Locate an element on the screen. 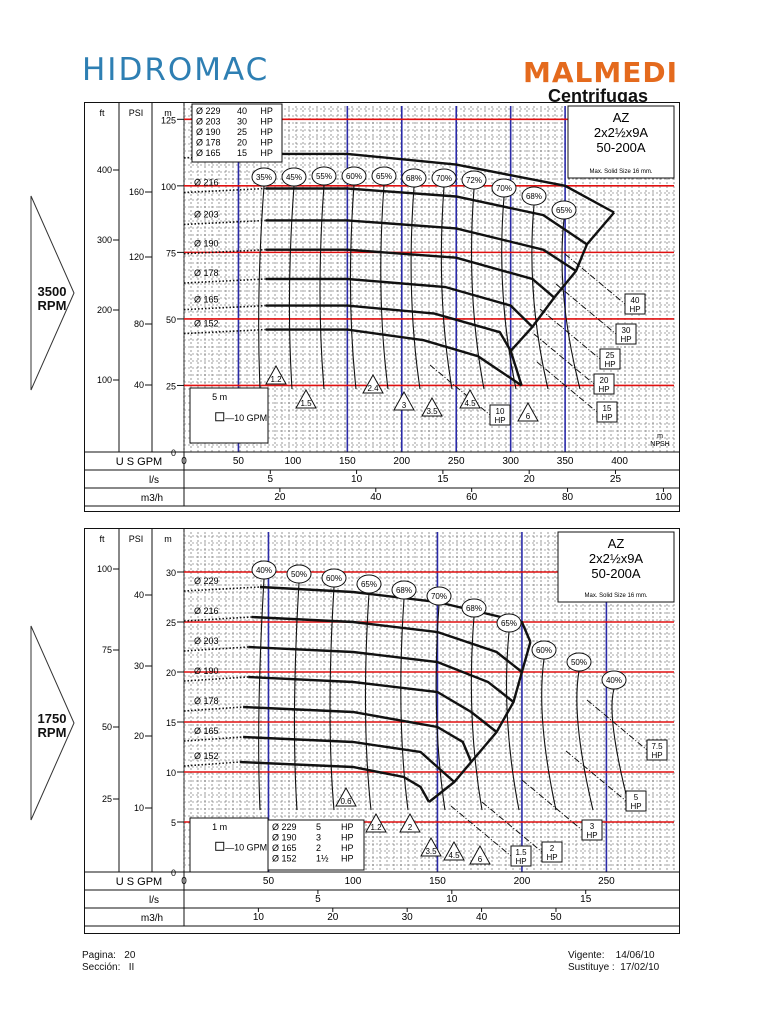  scale-vertical-label: 1 m is located at coordinates (219, 827).